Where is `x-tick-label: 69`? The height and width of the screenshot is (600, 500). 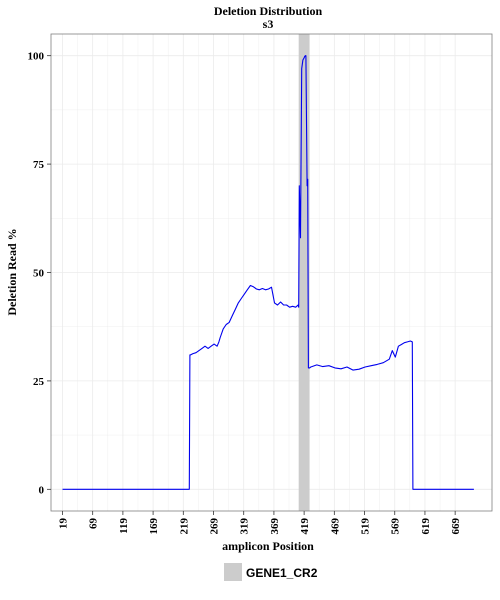
x-tick-label: 69 is located at coordinates (94, 524).